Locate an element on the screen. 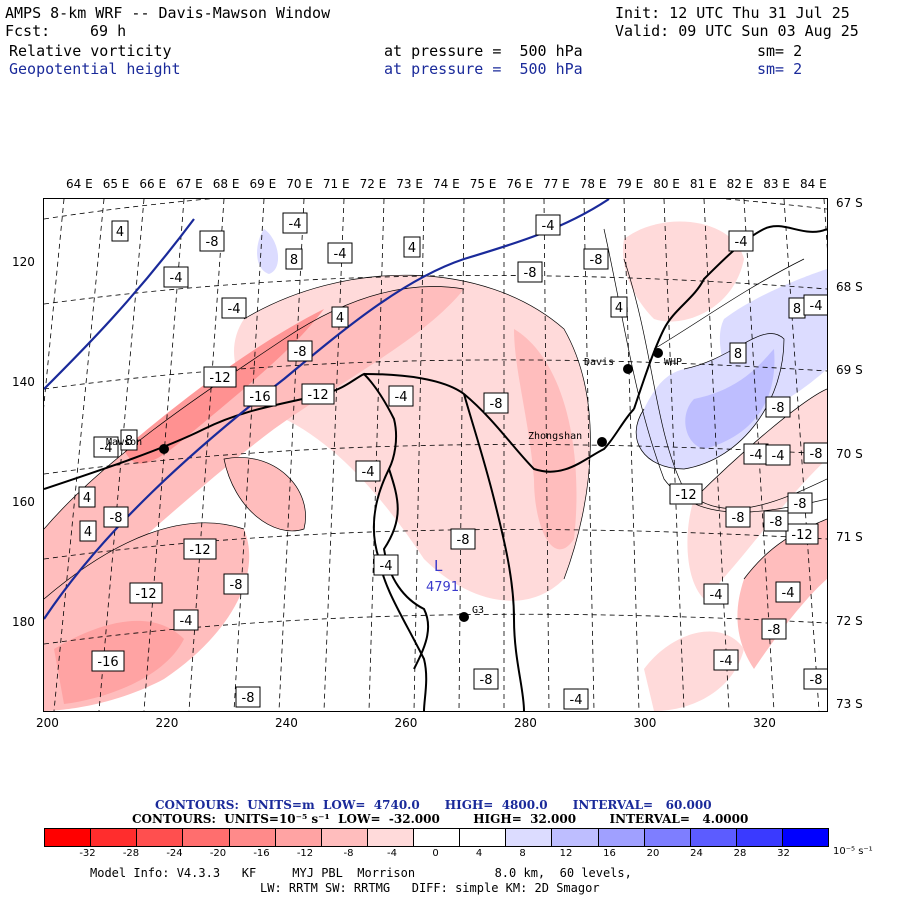  station-g3: G3 is located at coordinates (471, 613).